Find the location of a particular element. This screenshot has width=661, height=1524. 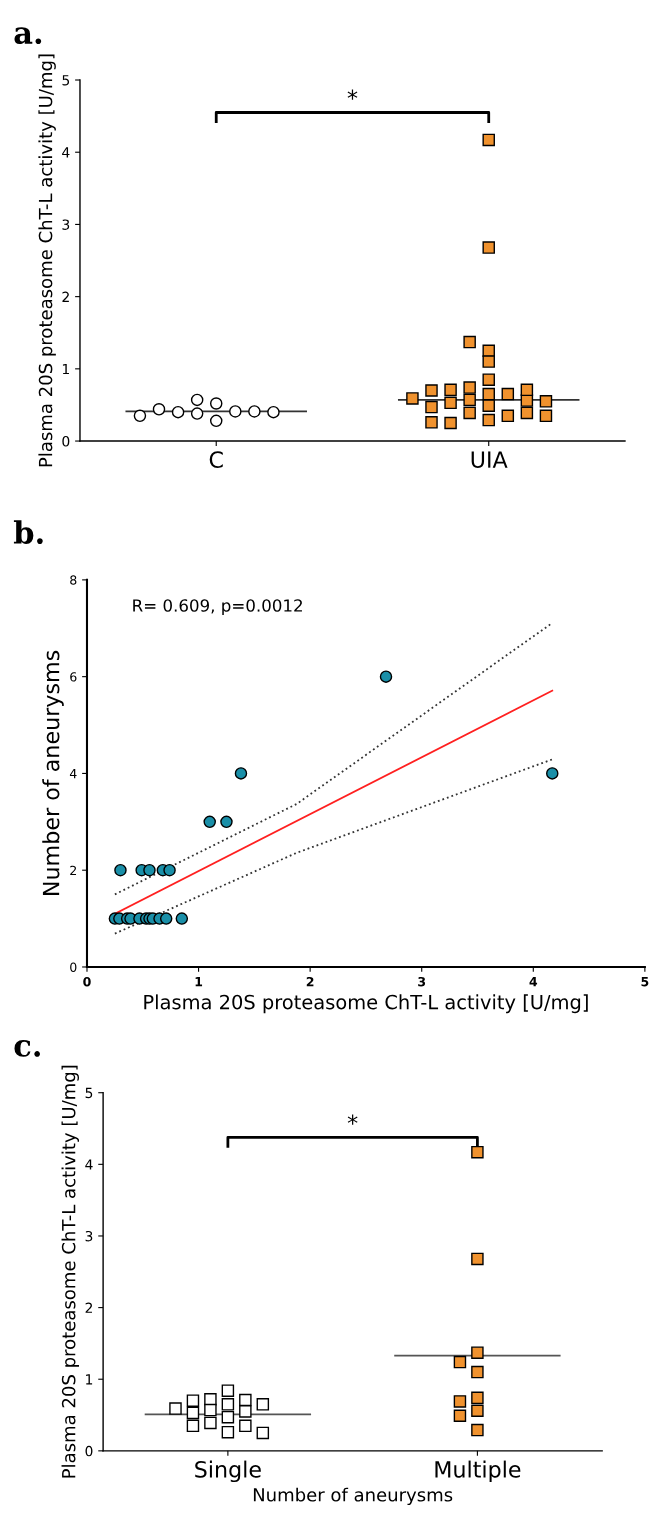

chart-title: c. is located at coordinates (27, 1048).